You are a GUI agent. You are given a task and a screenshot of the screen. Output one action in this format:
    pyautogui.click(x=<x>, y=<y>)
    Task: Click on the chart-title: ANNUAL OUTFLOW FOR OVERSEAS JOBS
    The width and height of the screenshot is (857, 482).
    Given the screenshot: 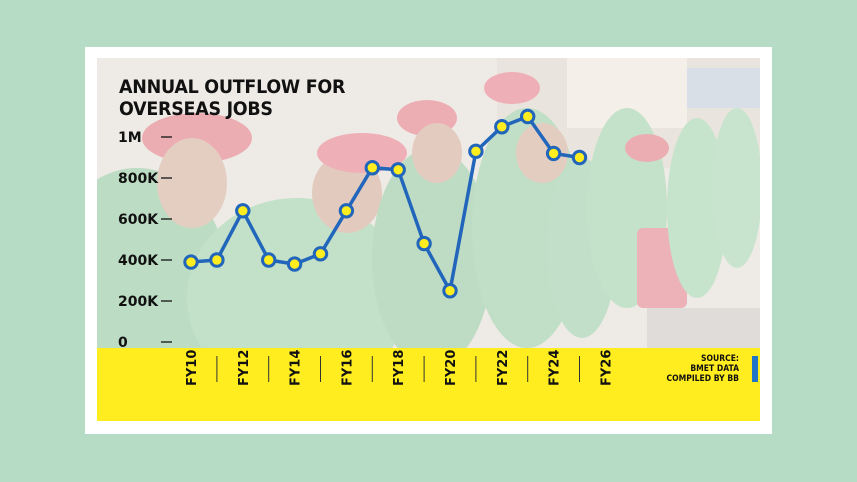 What is the action you would take?
    pyautogui.click(x=232, y=98)
    